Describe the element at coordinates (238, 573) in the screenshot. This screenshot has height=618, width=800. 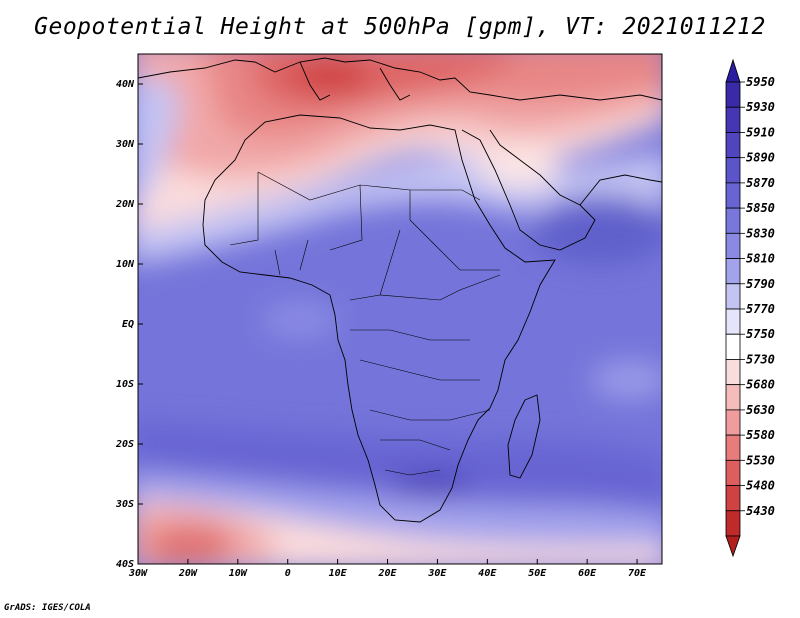
I see `lon-tick-label: 10W` at that location.